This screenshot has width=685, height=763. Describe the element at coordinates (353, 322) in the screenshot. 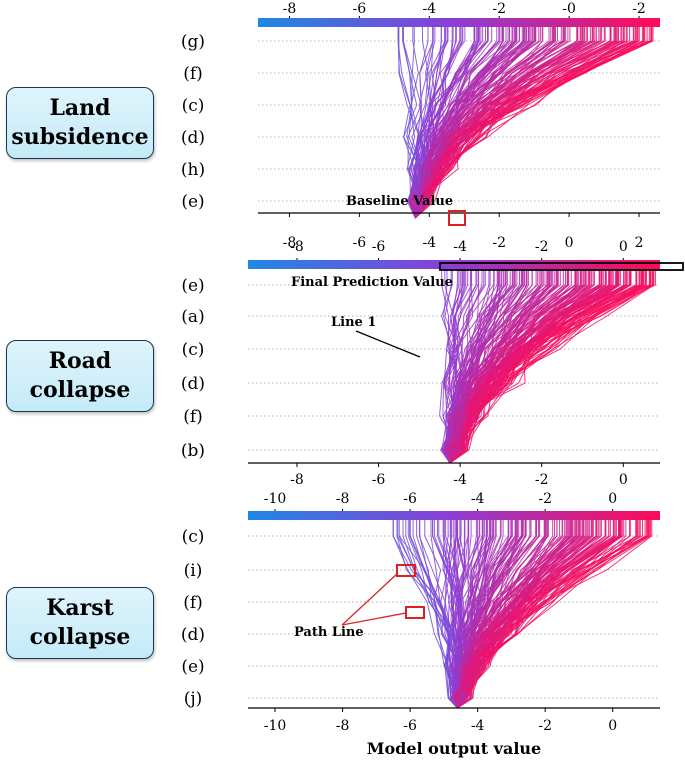

I see `annotation-line-1: Line 1` at that location.